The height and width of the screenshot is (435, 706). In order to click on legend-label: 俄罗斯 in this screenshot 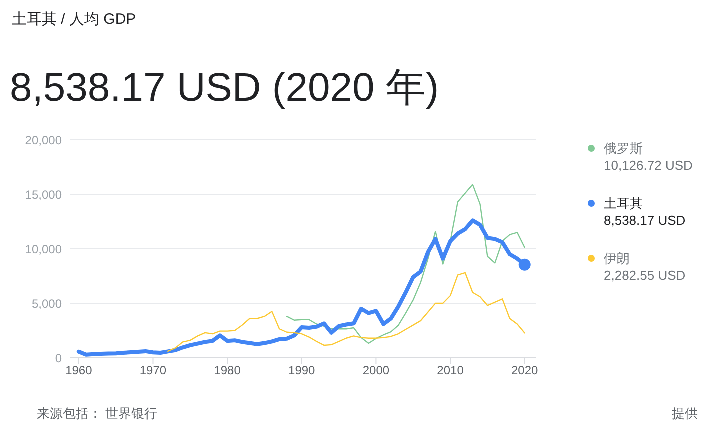, I will do `click(624, 149)`.